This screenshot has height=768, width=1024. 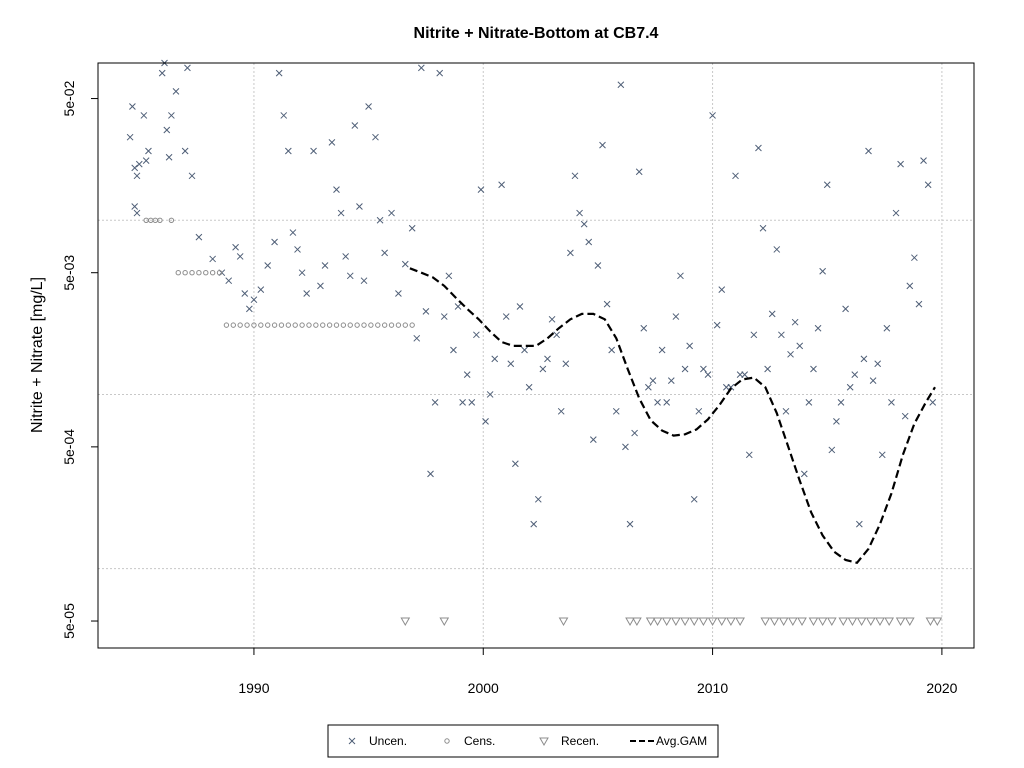 What do you see at coordinates (536, 33) in the screenshot?
I see `chart-title: Nitrite + Nitrate-Bottom at CB7.4` at bounding box center [536, 33].